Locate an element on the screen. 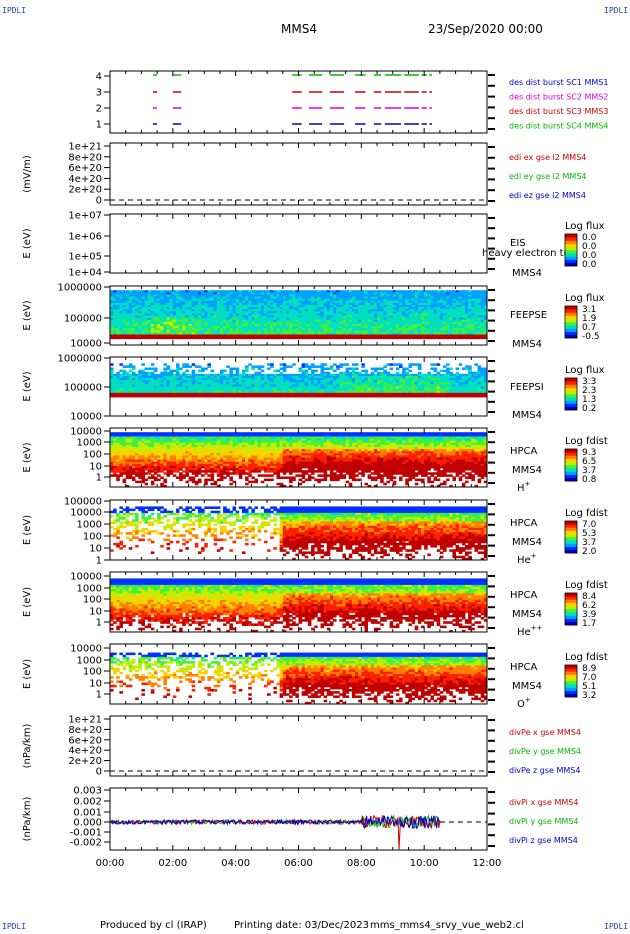  colorbar-tick: 1.9 is located at coordinates (589, 319).